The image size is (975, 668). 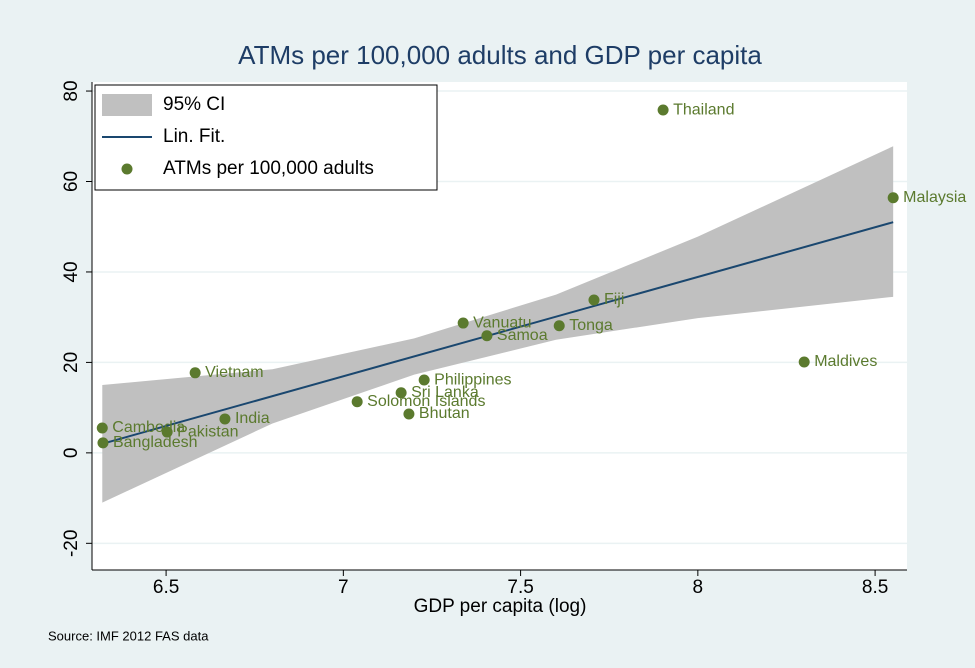 I want to click on y-tick-label: 80, so click(x=71, y=90).